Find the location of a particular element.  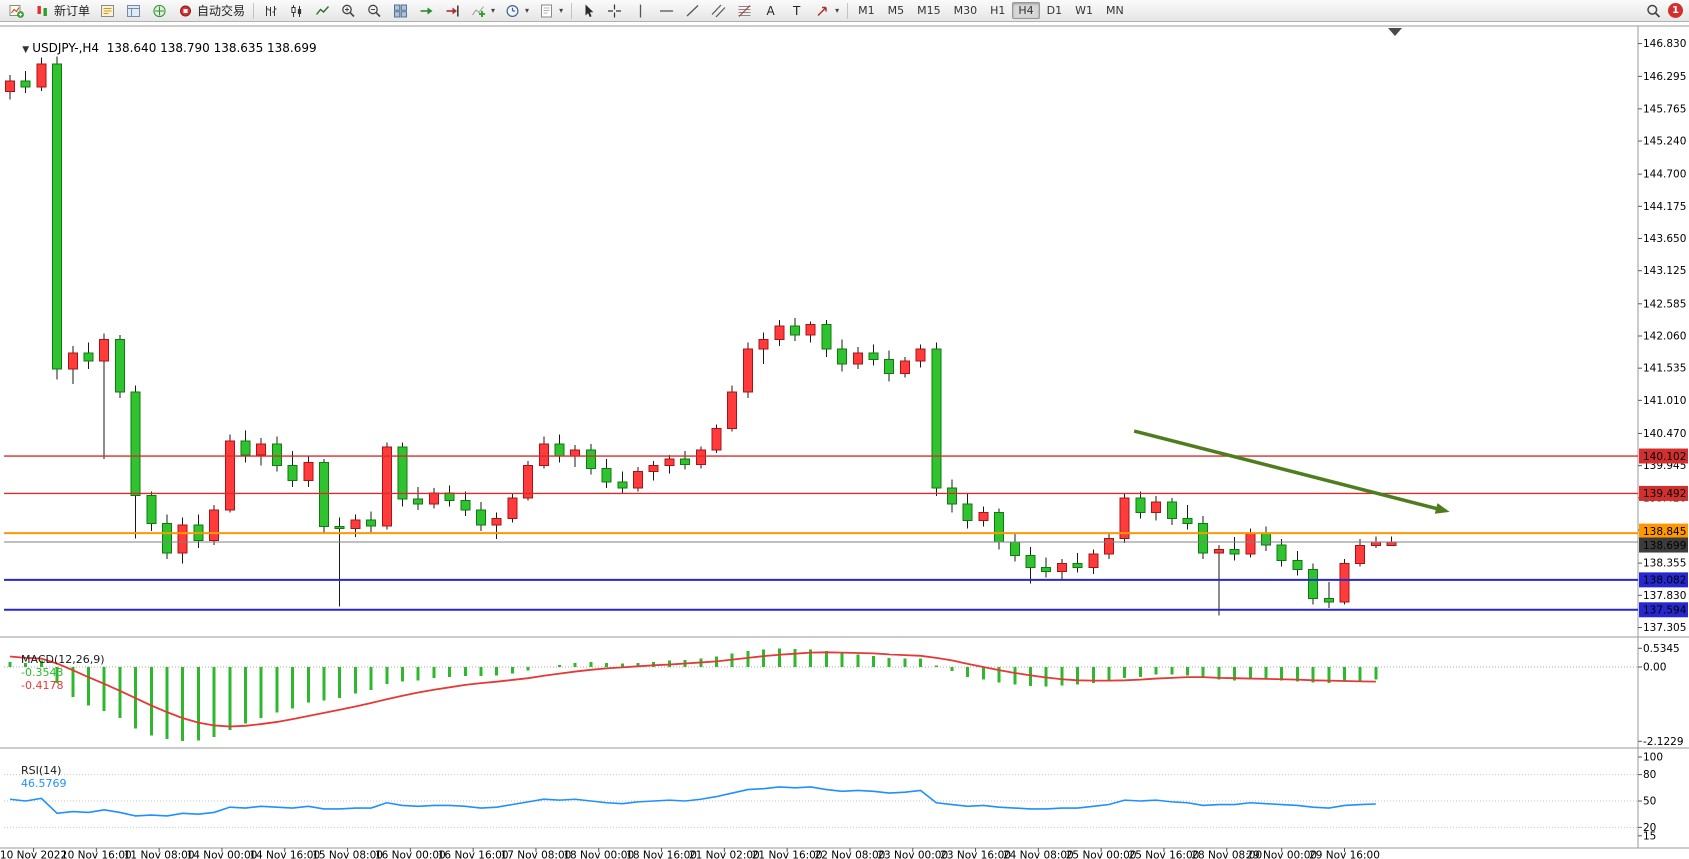

notification-badge: 1 is located at coordinates (1675, 10).